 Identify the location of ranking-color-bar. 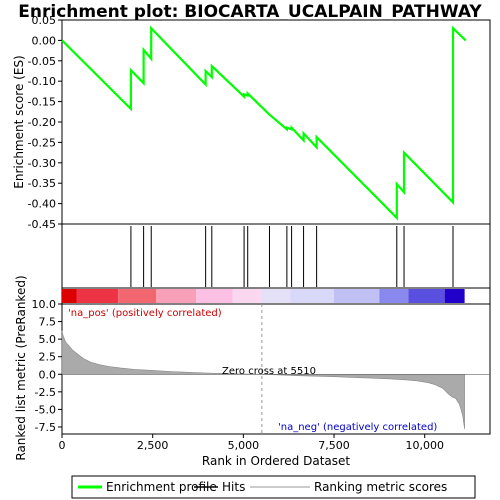
(276, 296).